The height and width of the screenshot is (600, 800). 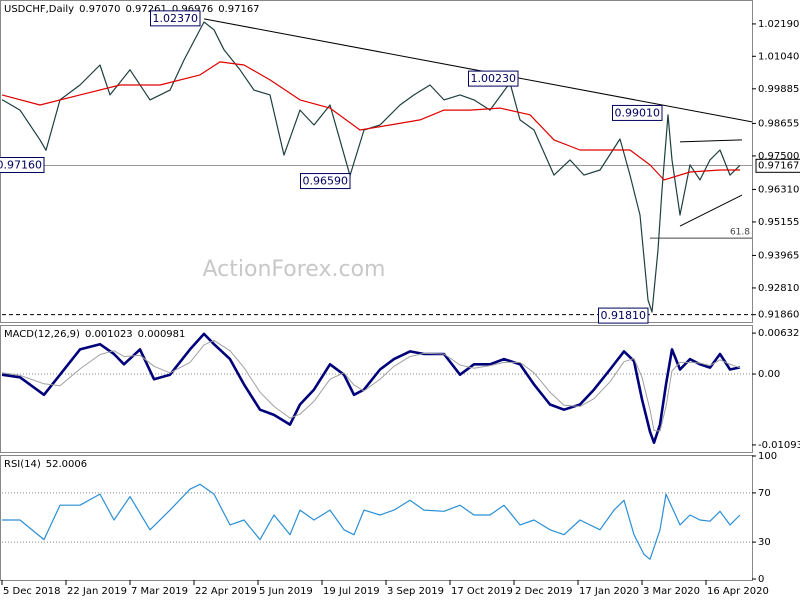 What do you see at coordinates (778, 89) in the screenshot?
I see `y-tick-label: 0.99885` at bounding box center [778, 89].